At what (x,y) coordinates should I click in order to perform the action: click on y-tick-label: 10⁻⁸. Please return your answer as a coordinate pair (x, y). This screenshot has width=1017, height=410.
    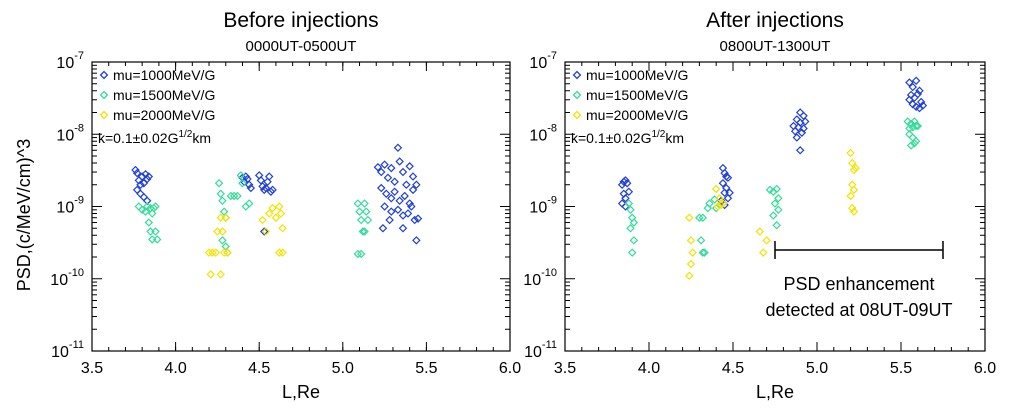
    Looking at the image, I should click on (70, 133).